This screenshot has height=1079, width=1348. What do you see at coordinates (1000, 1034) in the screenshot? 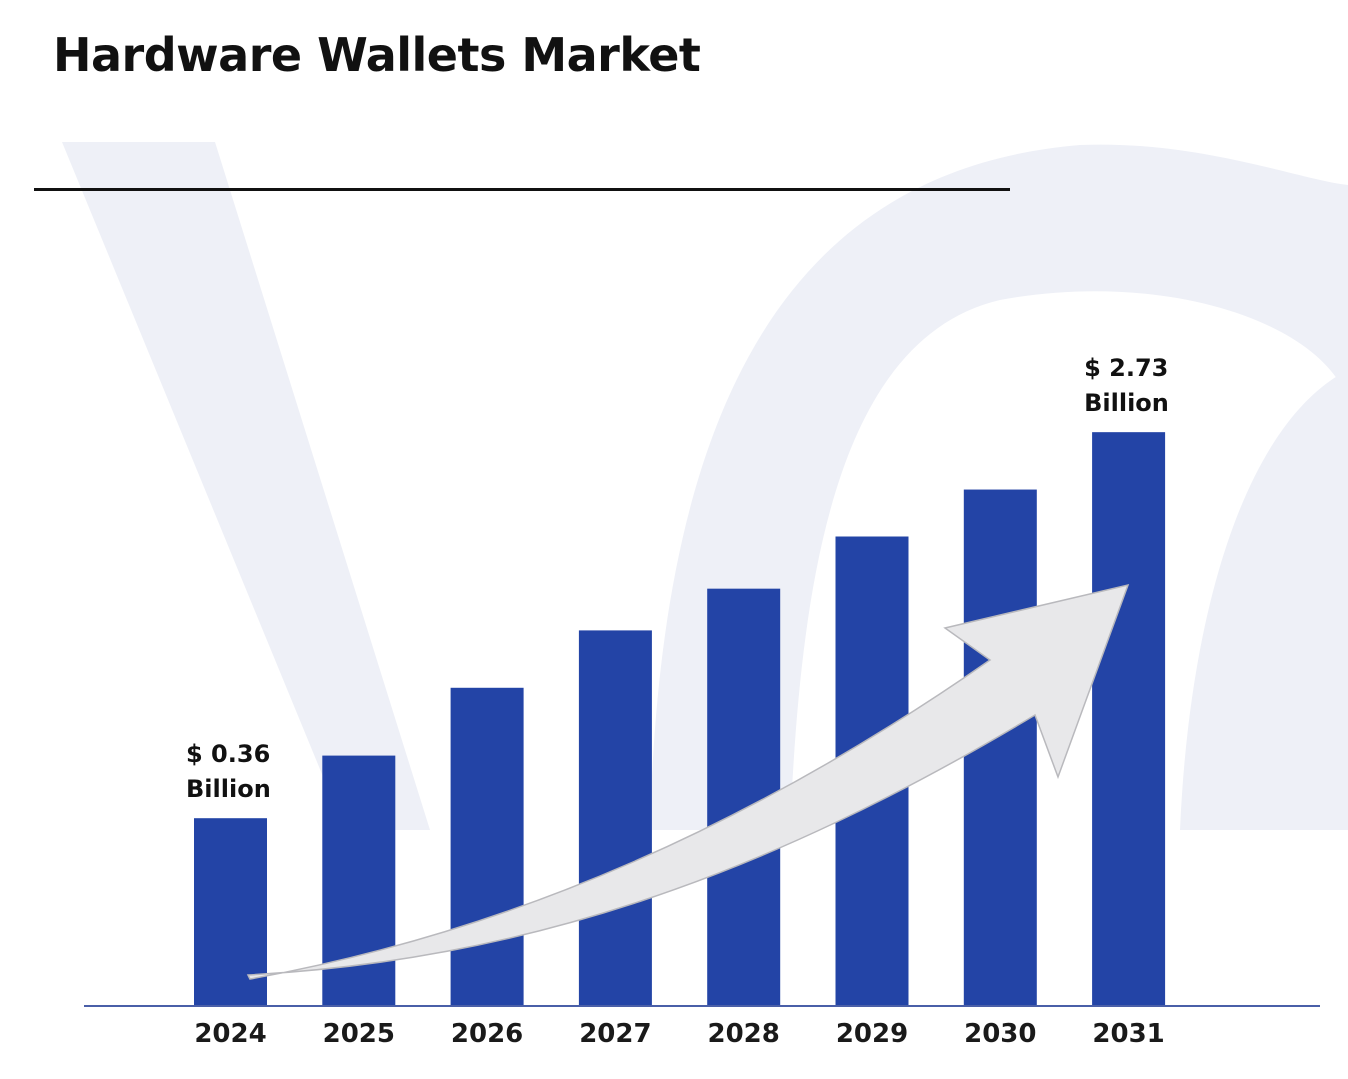
I see `x-tick-label-2030: 2030` at bounding box center [1000, 1034].